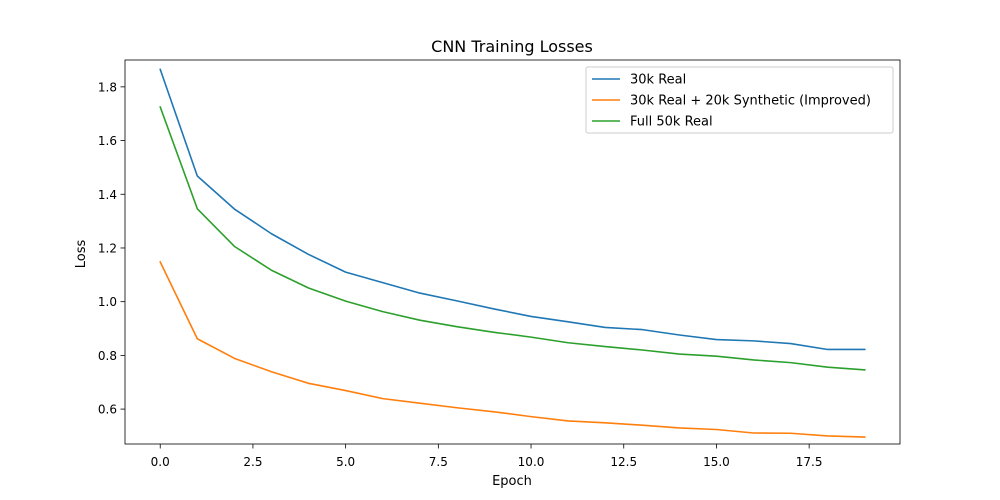 Image resolution: width=1000 pixels, height=500 pixels. Describe the element at coordinates (716, 462) in the screenshot. I see `x-tick-label: 15.0` at that location.